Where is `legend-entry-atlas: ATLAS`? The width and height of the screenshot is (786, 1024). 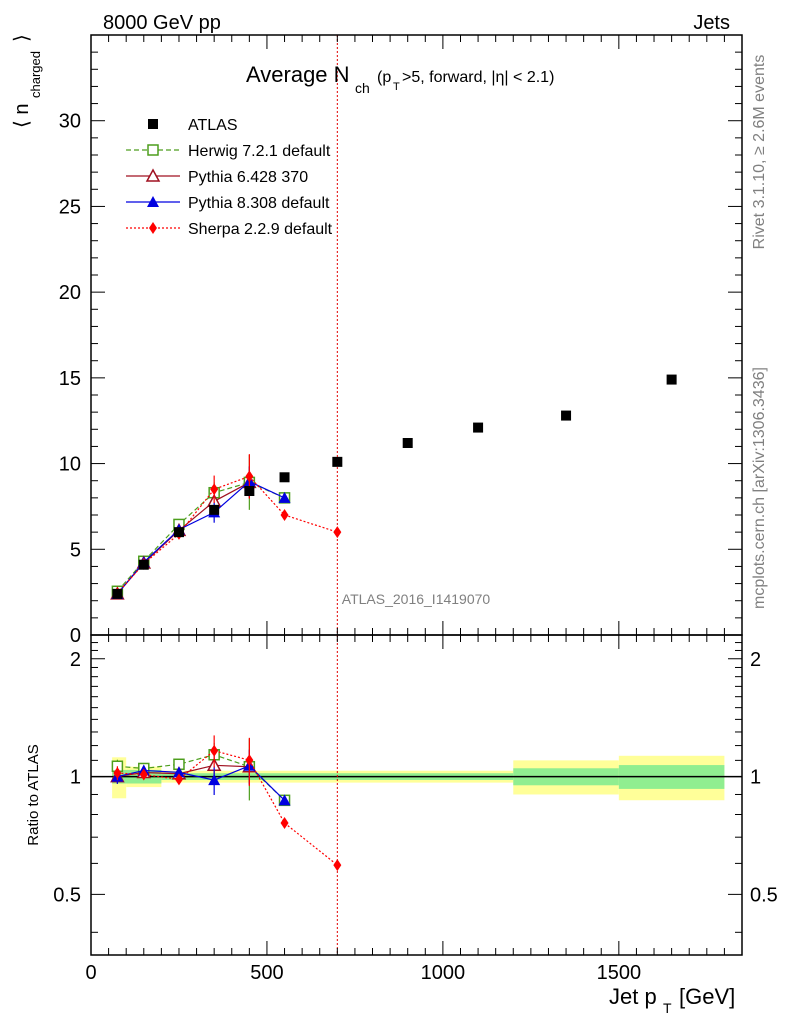
legend-entry-atlas: ATLAS is located at coordinates (193, 125).